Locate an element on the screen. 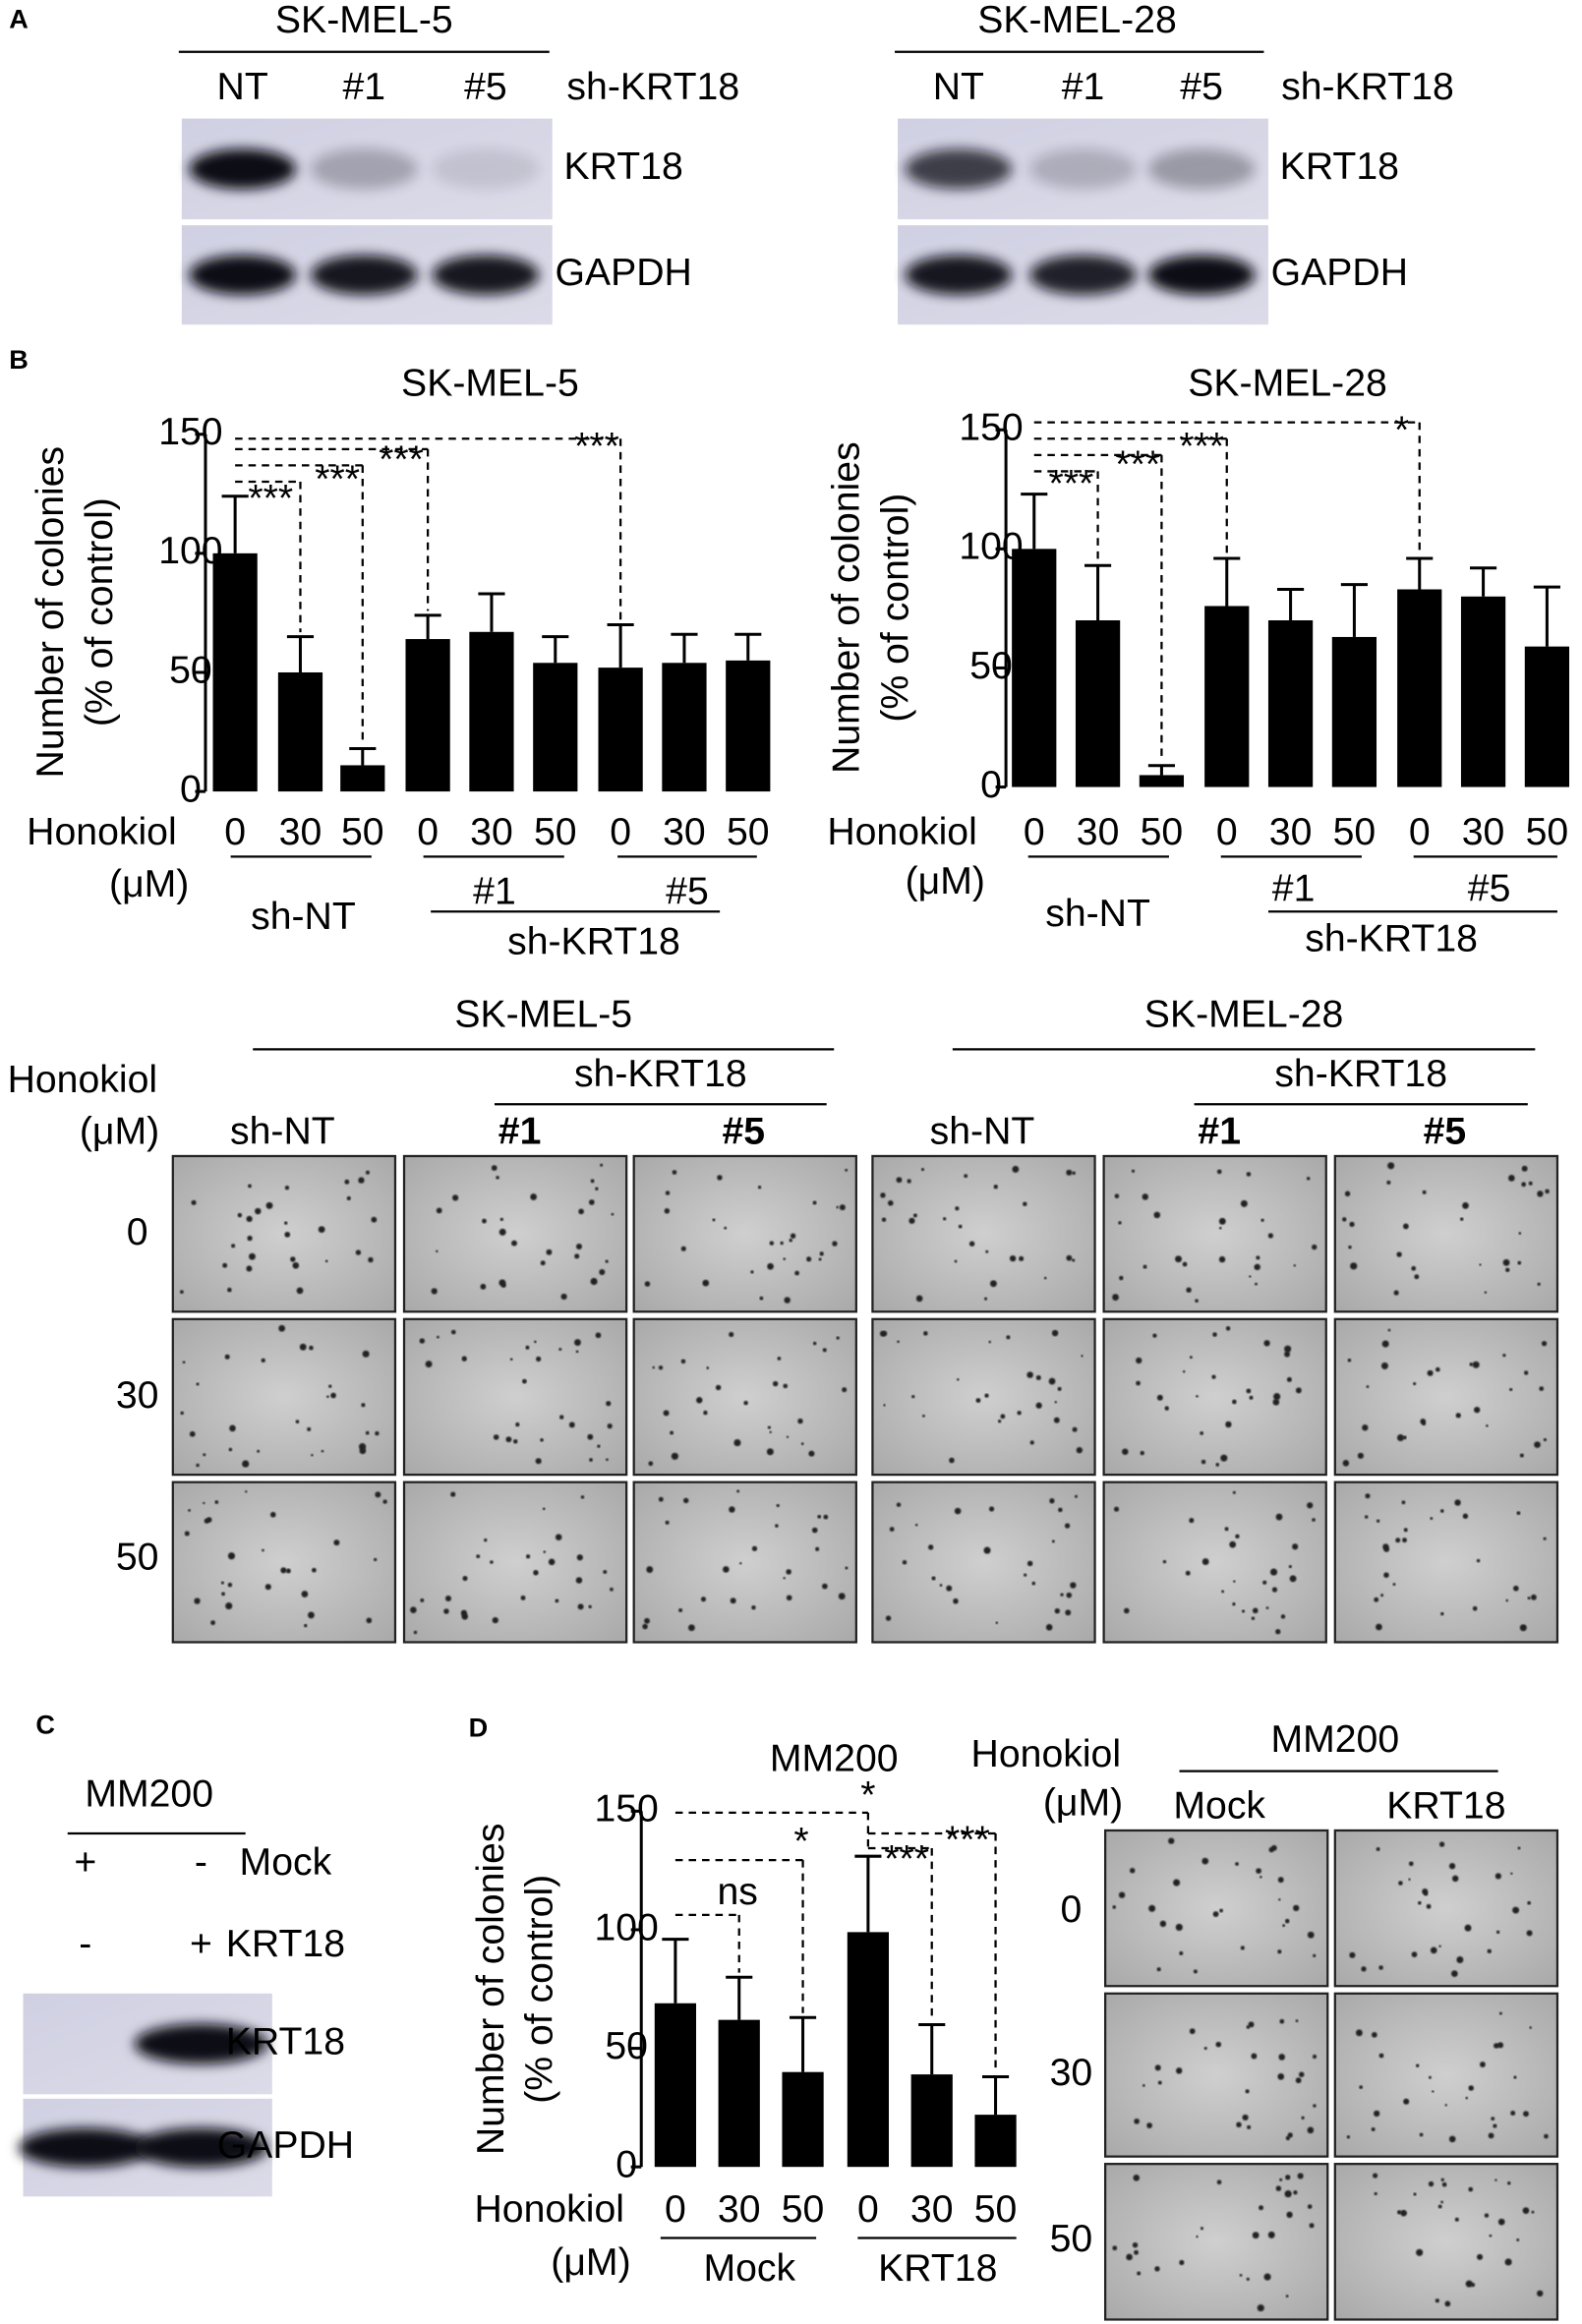 The image size is (1582, 2324). x-tick-label: 30 is located at coordinates (1291, 832).